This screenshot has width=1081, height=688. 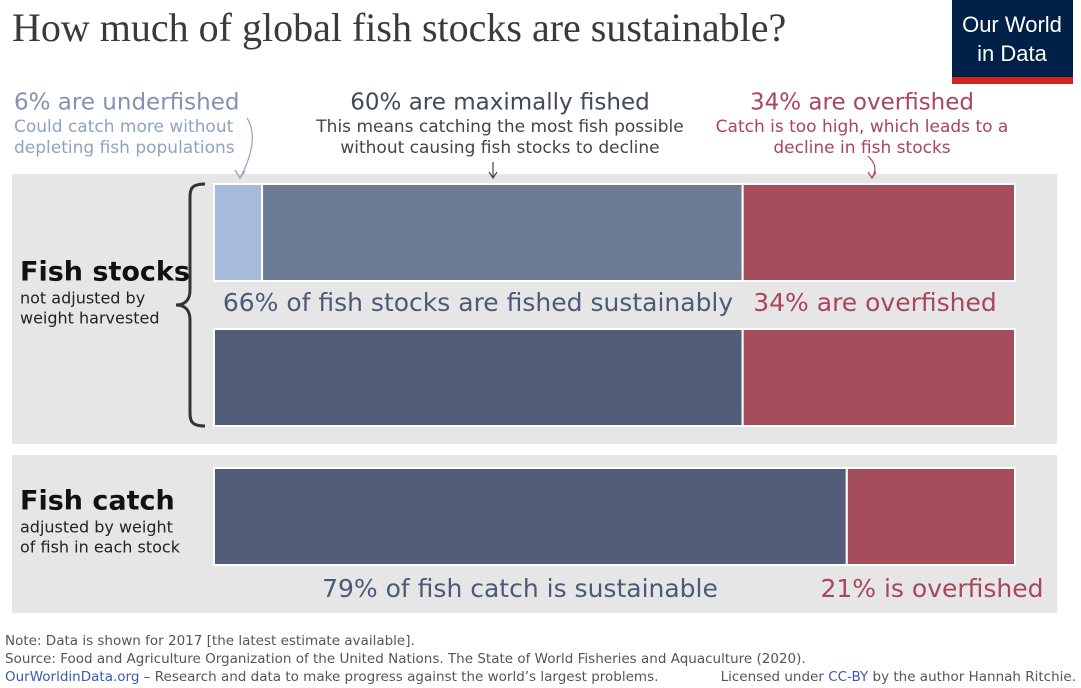 What do you see at coordinates (972, 677) in the screenshot?
I see `license-text: by the author Hannah Ritchie.` at bounding box center [972, 677].